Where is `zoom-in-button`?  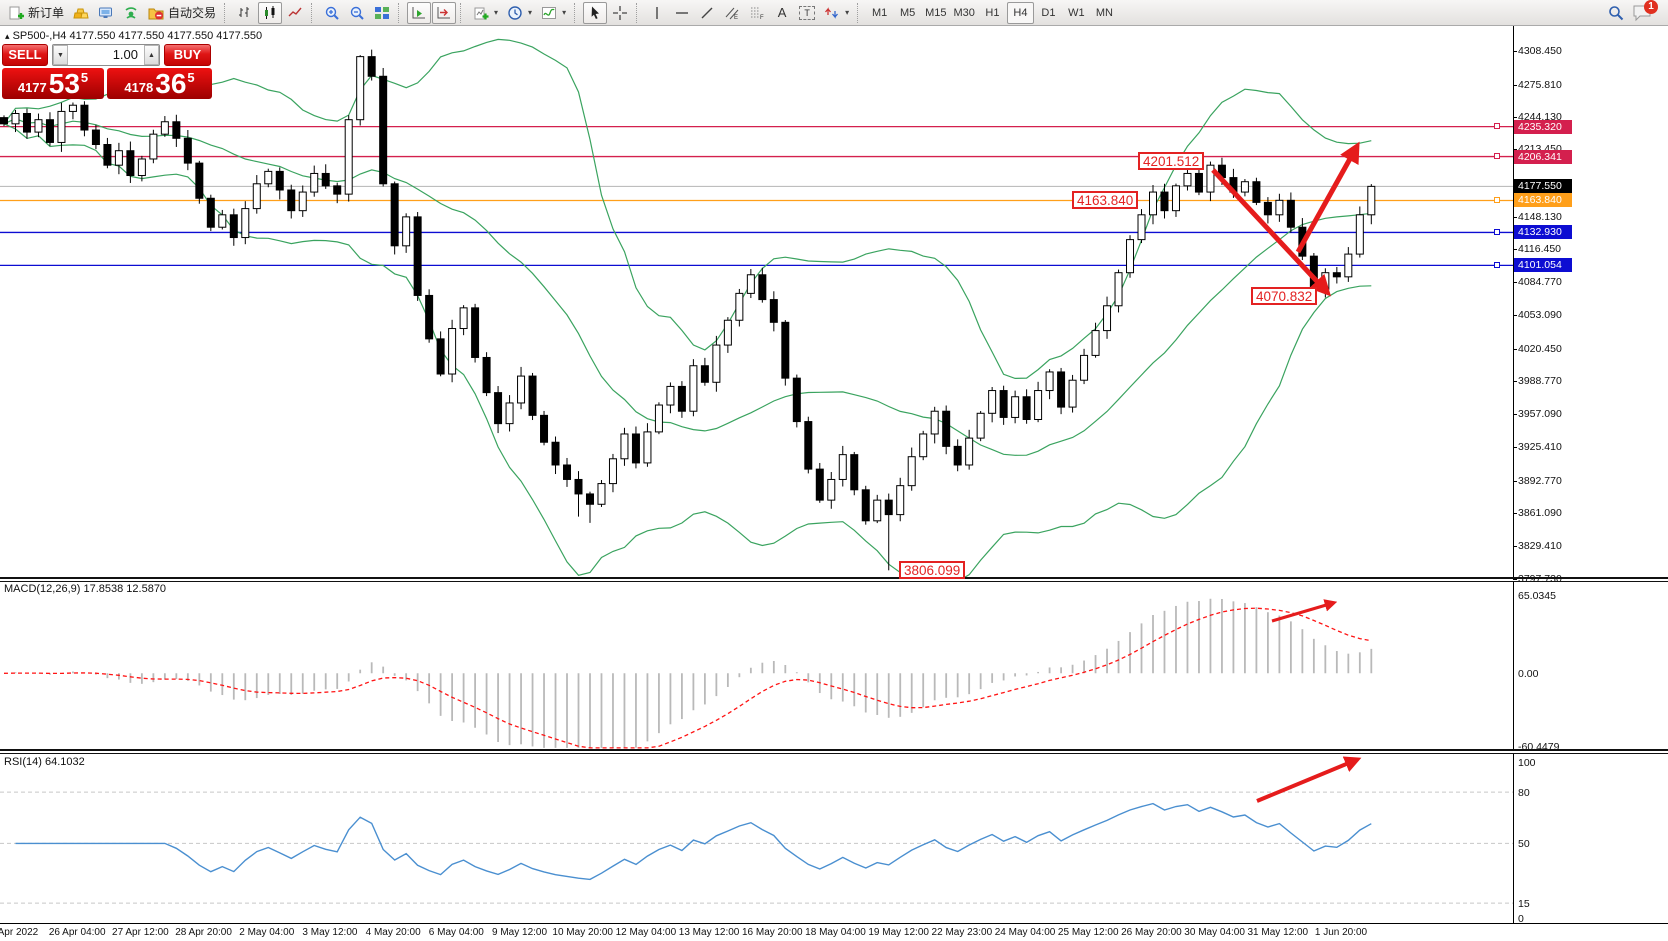 zoom-in-button is located at coordinates (332, 13).